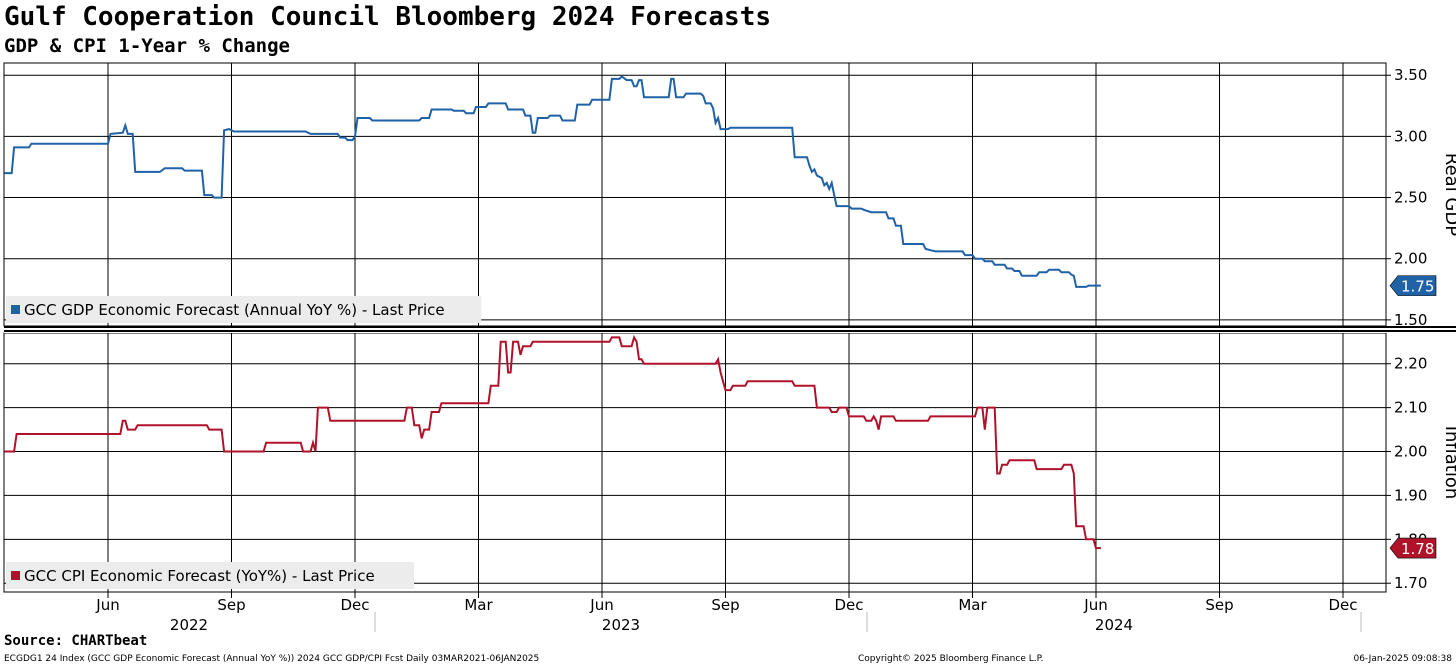  Describe the element at coordinates (147, 46) in the screenshot. I see `chart-subtitle: GDP & CPI 1-Year % Change` at that location.